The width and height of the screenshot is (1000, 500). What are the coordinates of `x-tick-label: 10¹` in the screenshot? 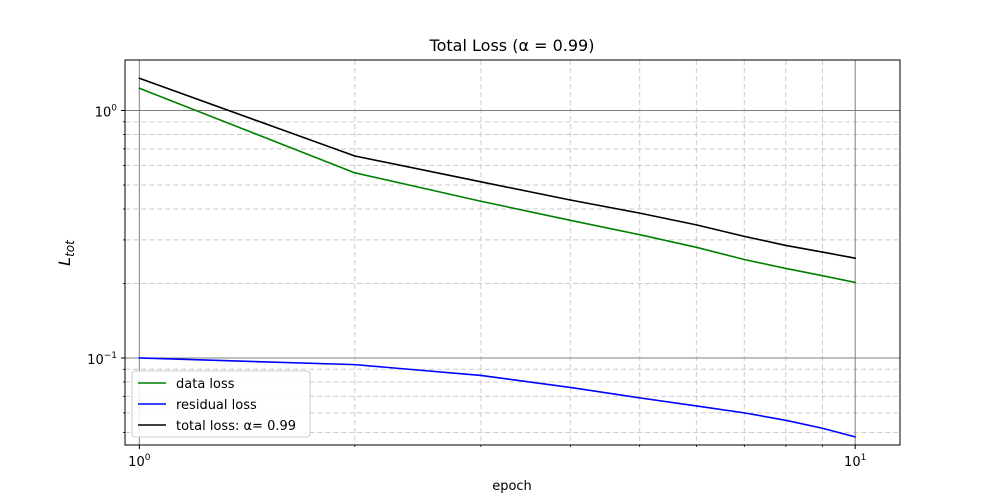 It's located at (855, 461).